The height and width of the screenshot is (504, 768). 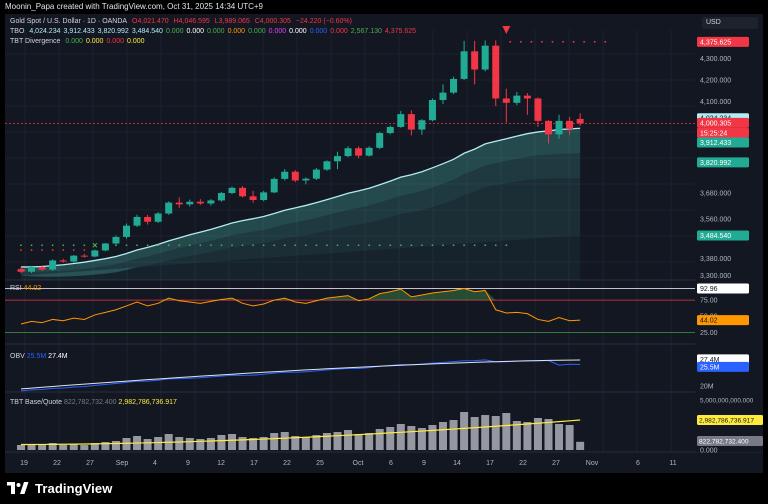 What do you see at coordinates (39, 356) in the screenshot?
I see `obv-legend: OBV 25.5M 27.4M` at bounding box center [39, 356].